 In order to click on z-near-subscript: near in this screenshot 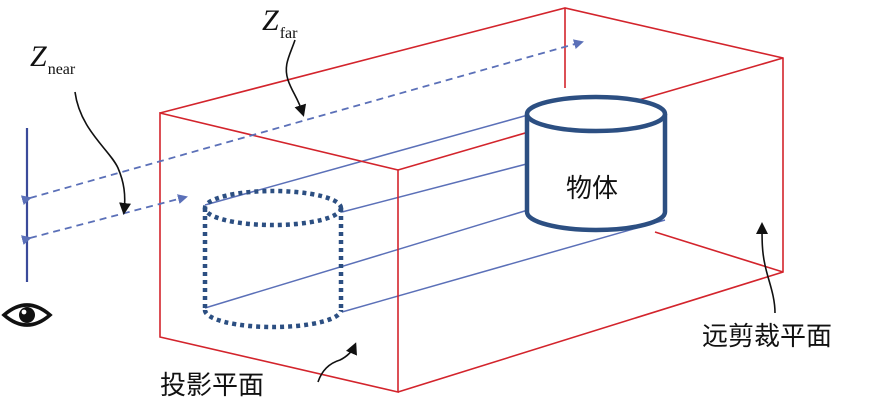, I will do `click(61, 69)`.